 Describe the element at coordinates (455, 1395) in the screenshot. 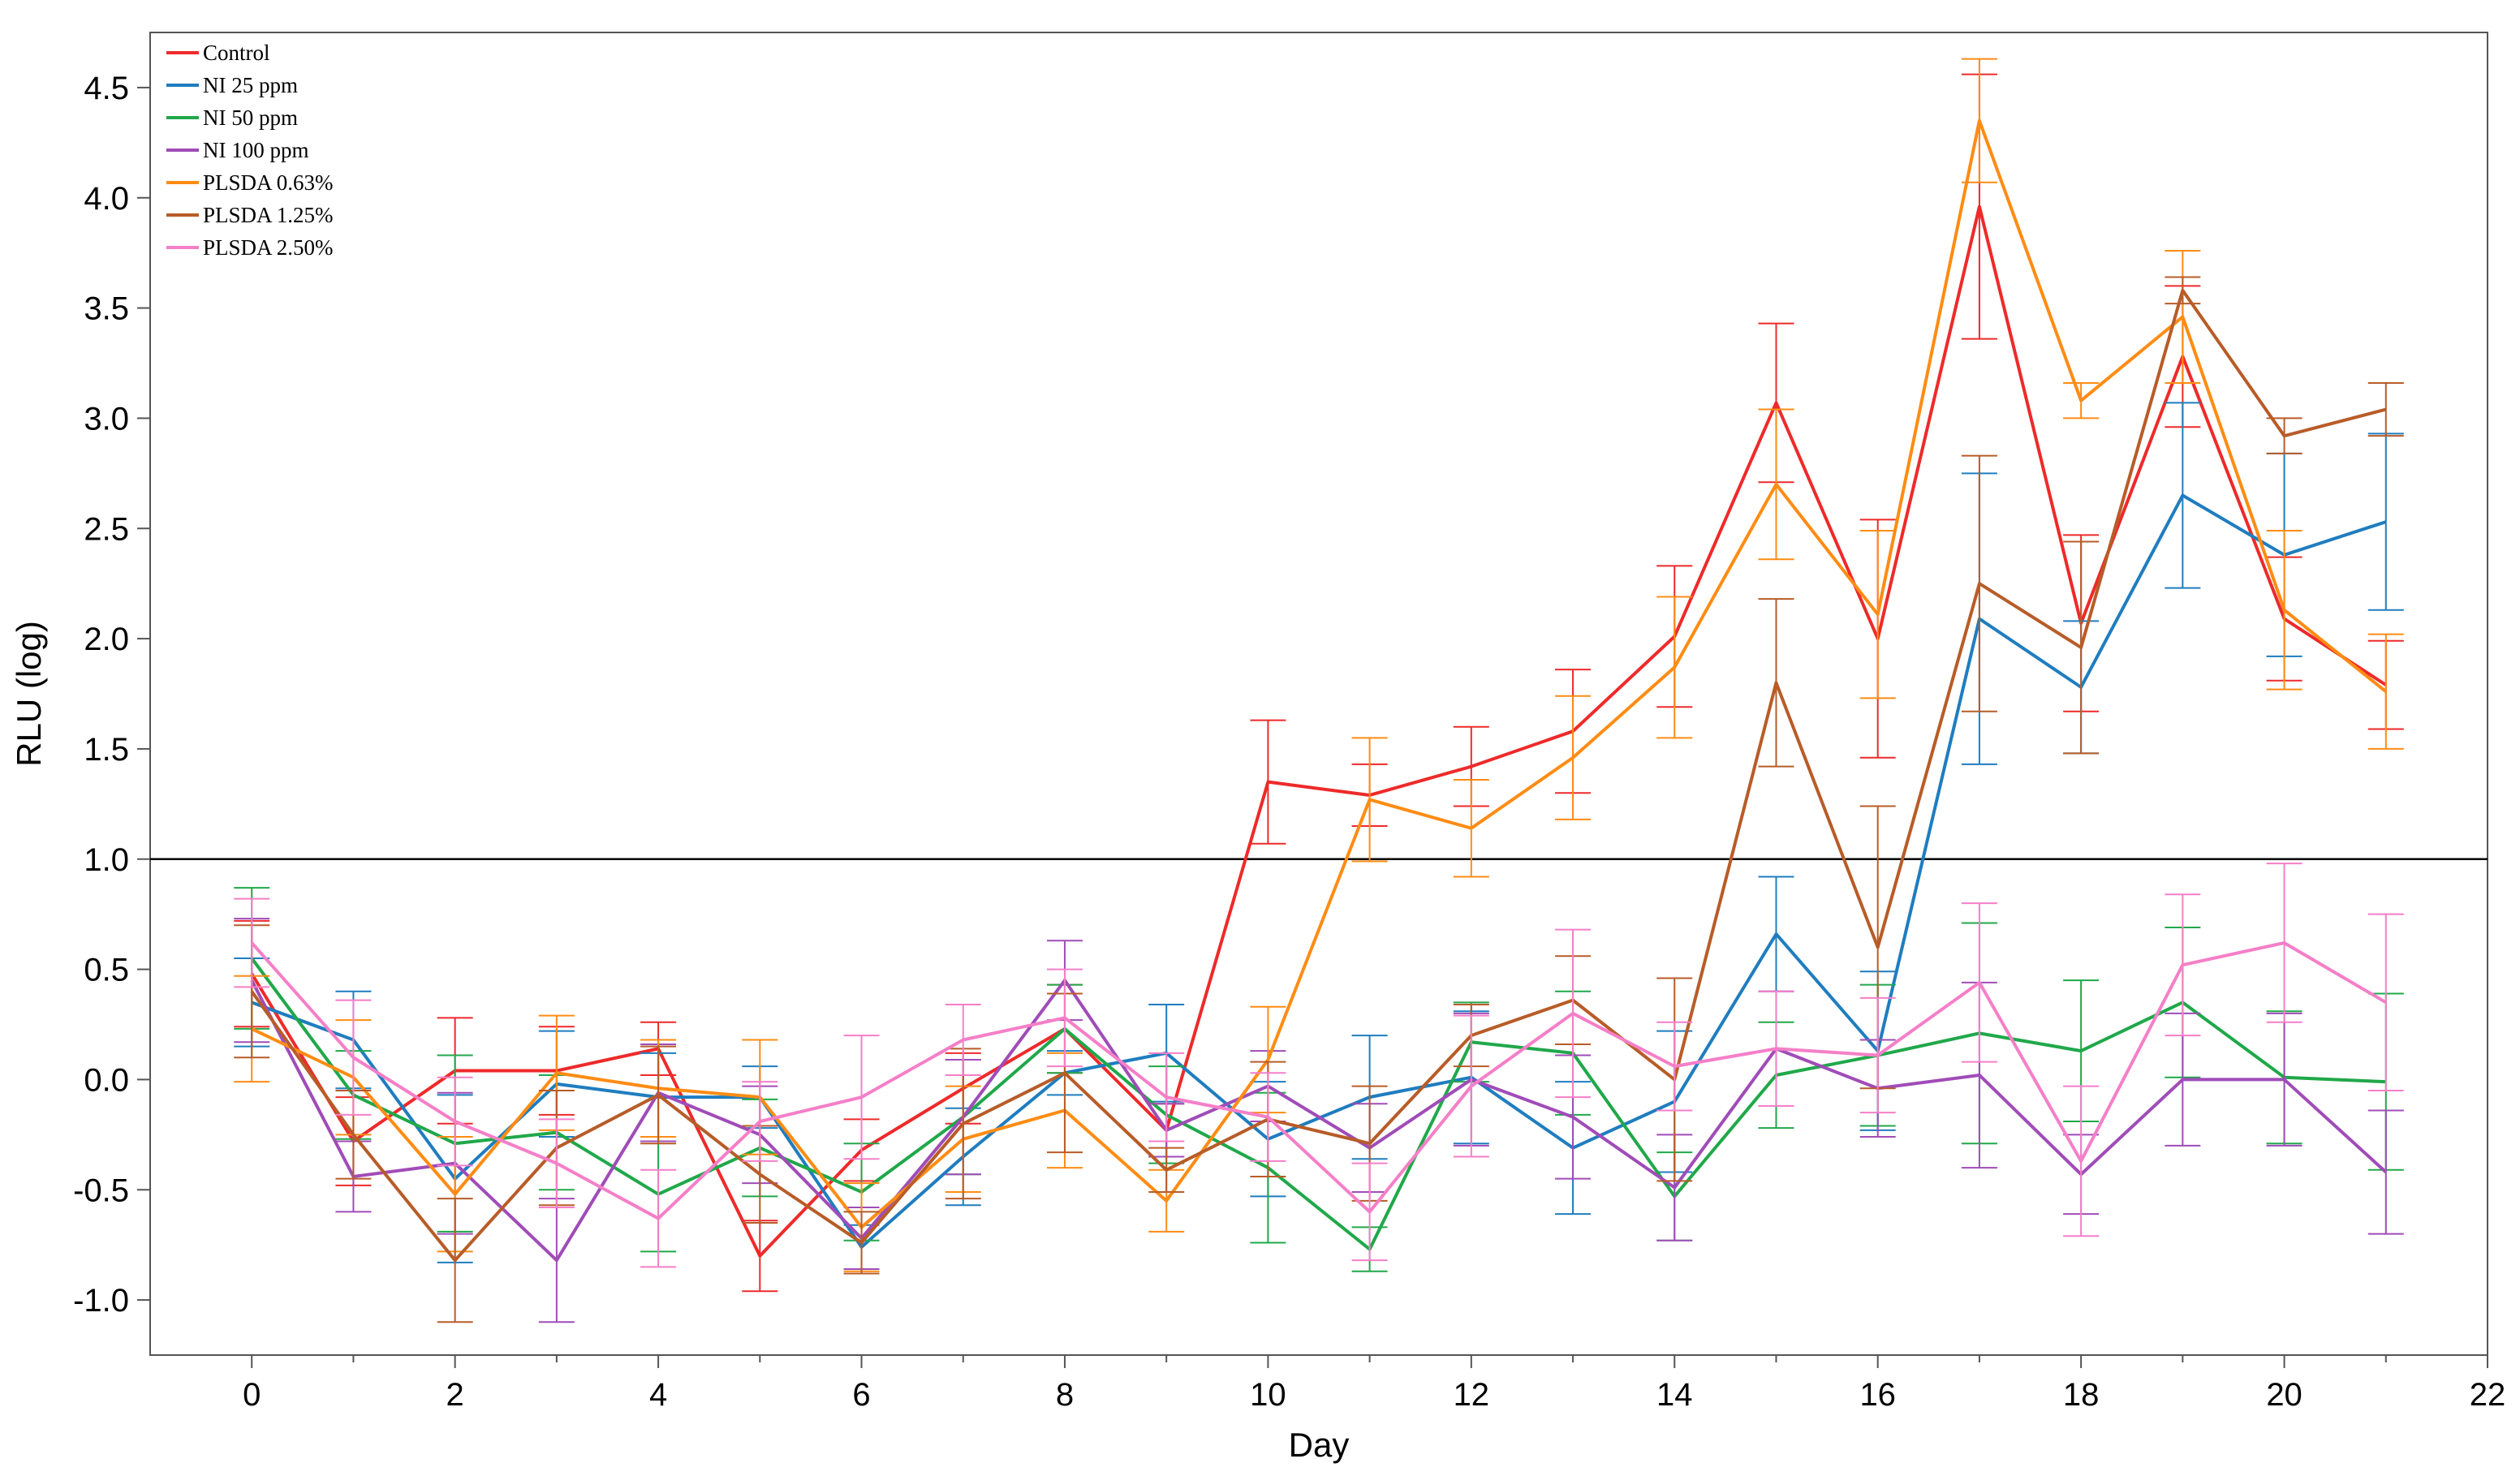

I see `x-tick-label: 2` at that location.